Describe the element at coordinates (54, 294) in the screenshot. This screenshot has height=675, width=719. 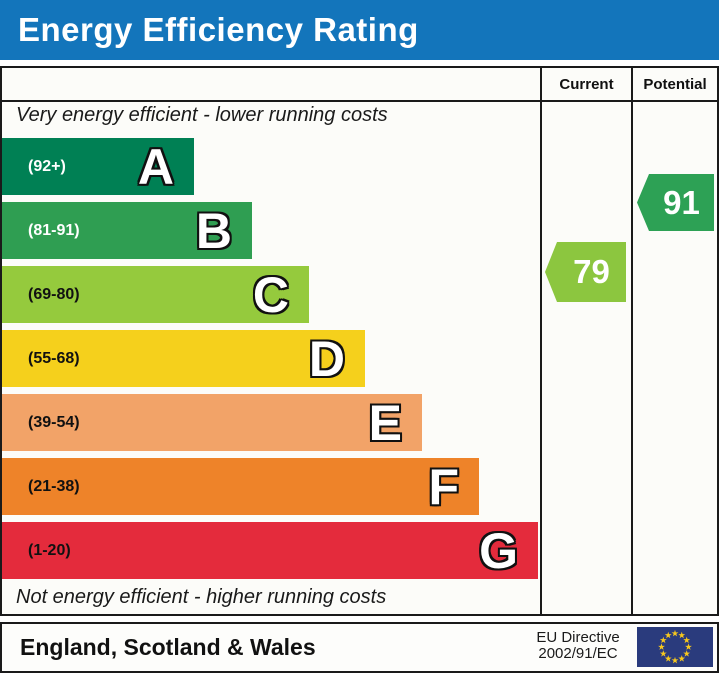
I see `band-range-label: (69-80)` at that location.